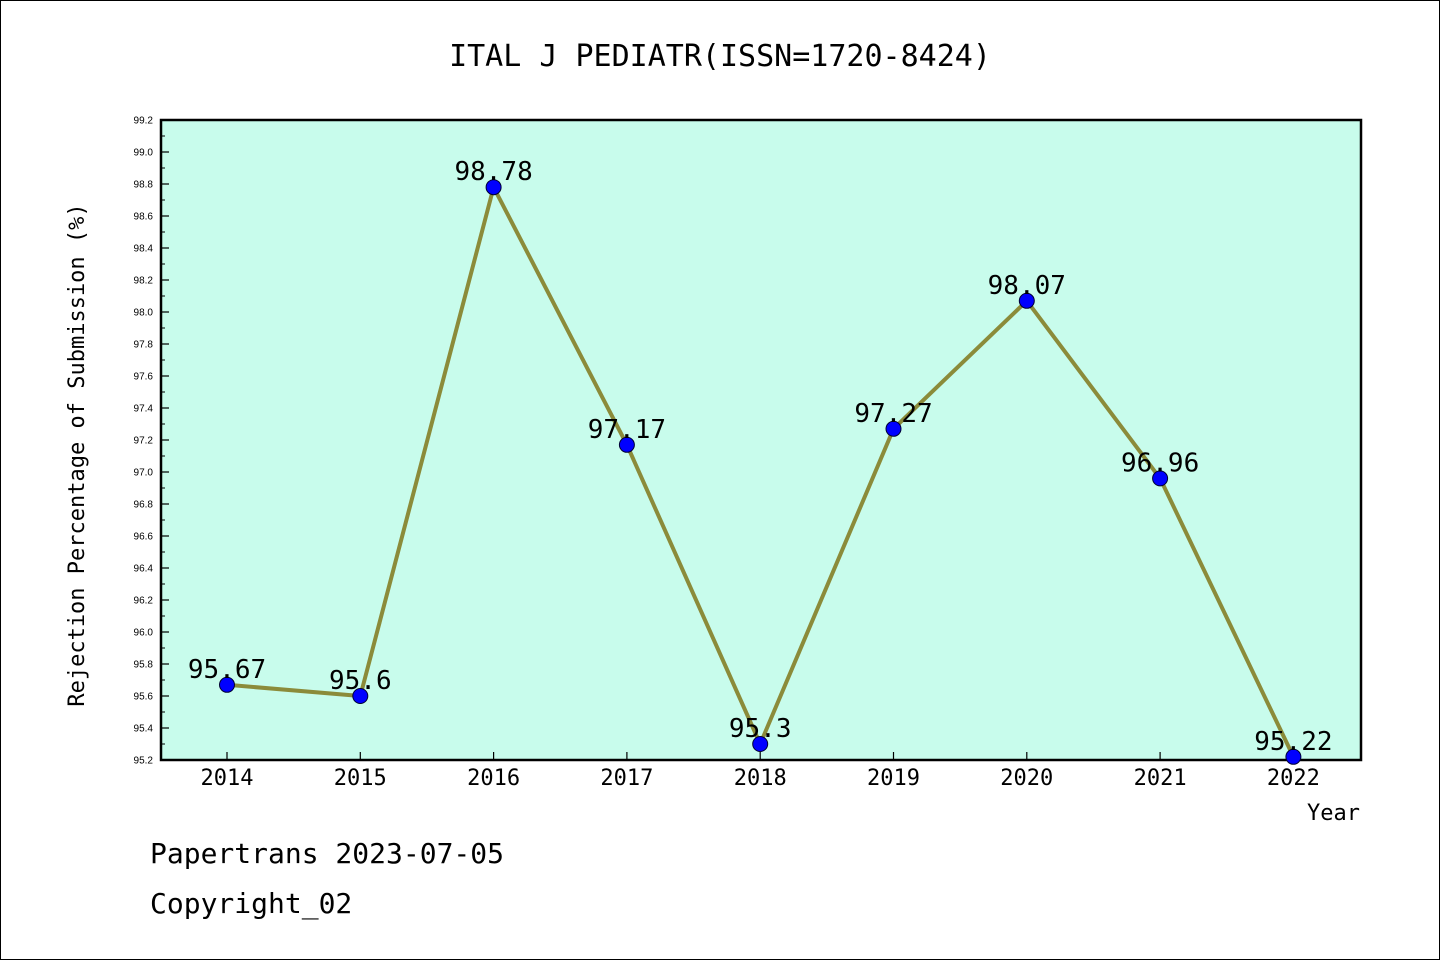 This screenshot has height=960, width=1440. I want to click on y-axis-label: Rejection Percentage of Submission (%), so click(77, 454).